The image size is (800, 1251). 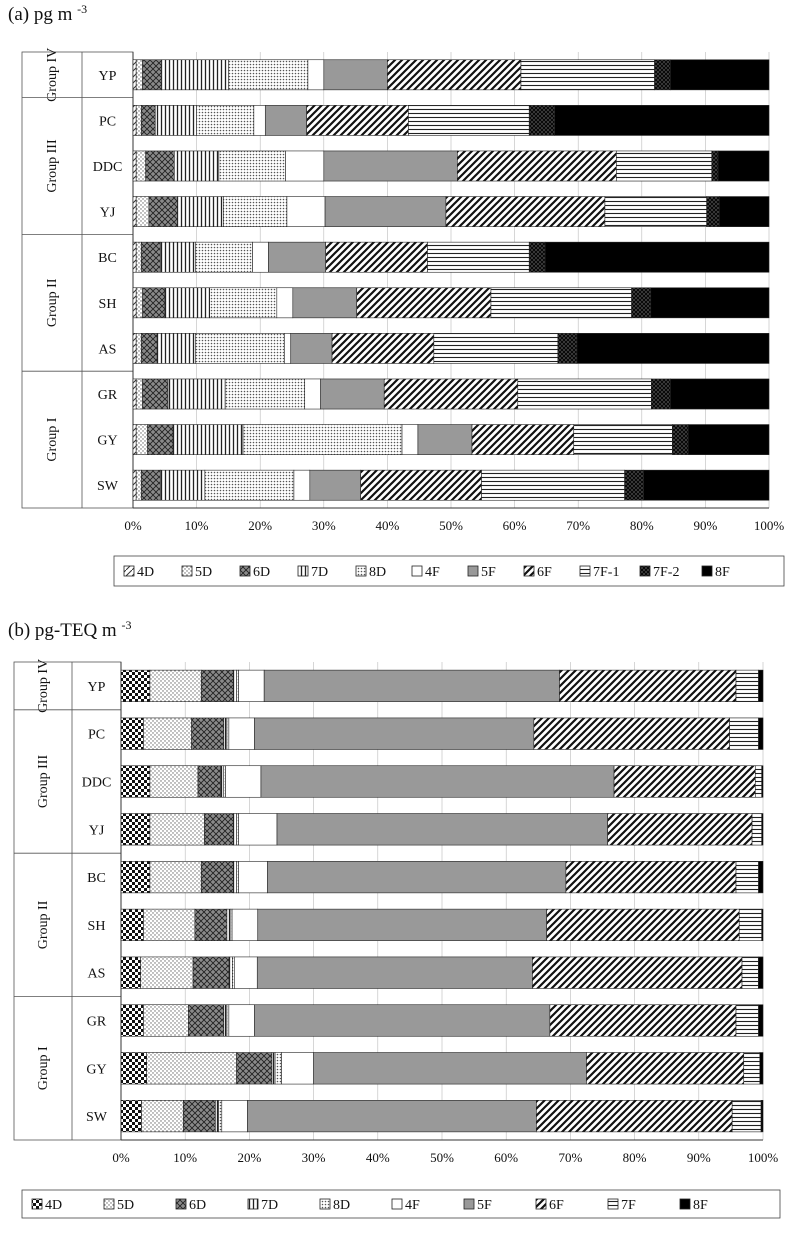 I want to click on category-label: SW, so click(x=97, y=1117).